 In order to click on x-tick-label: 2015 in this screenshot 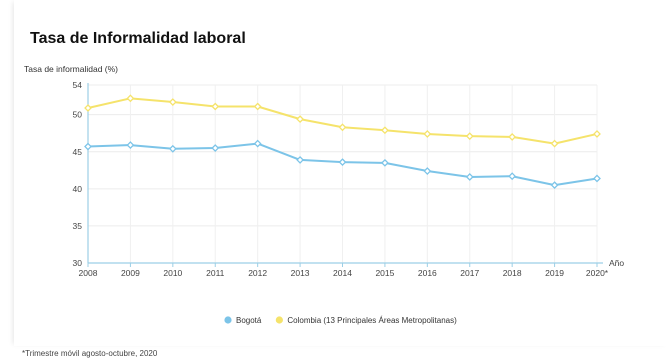, I will do `click(384, 273)`.